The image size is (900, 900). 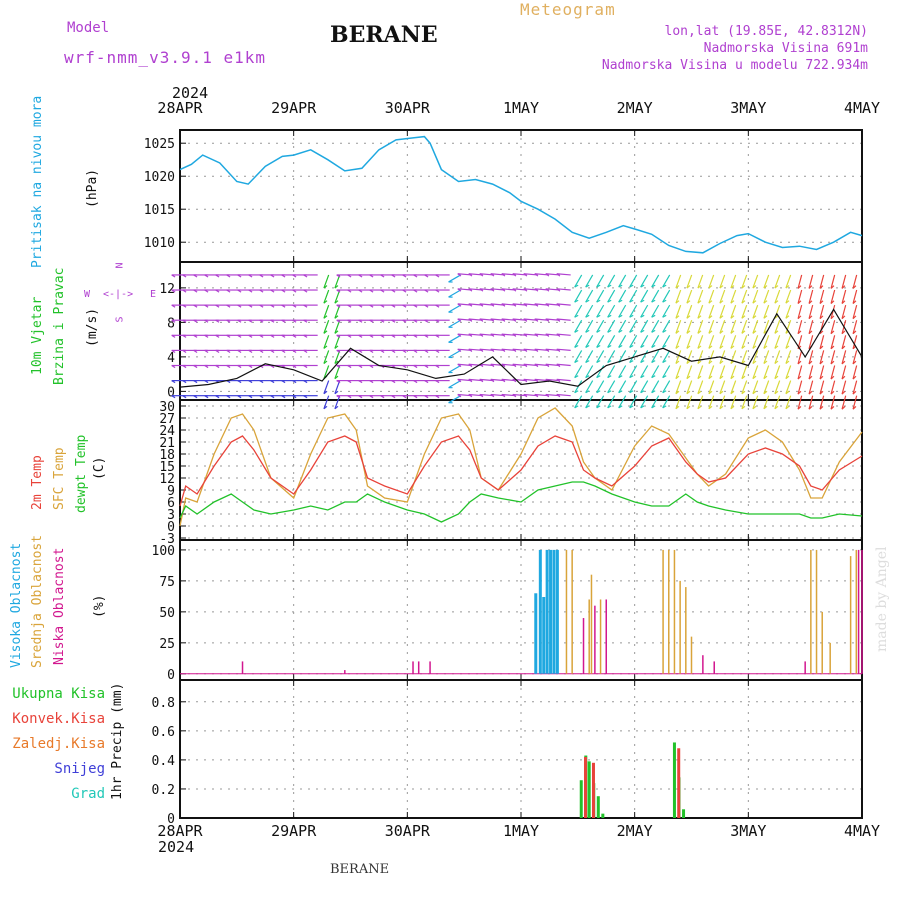 What do you see at coordinates (521, 348) in the screenshot?
I see `wind-speed-line` at bounding box center [521, 348].